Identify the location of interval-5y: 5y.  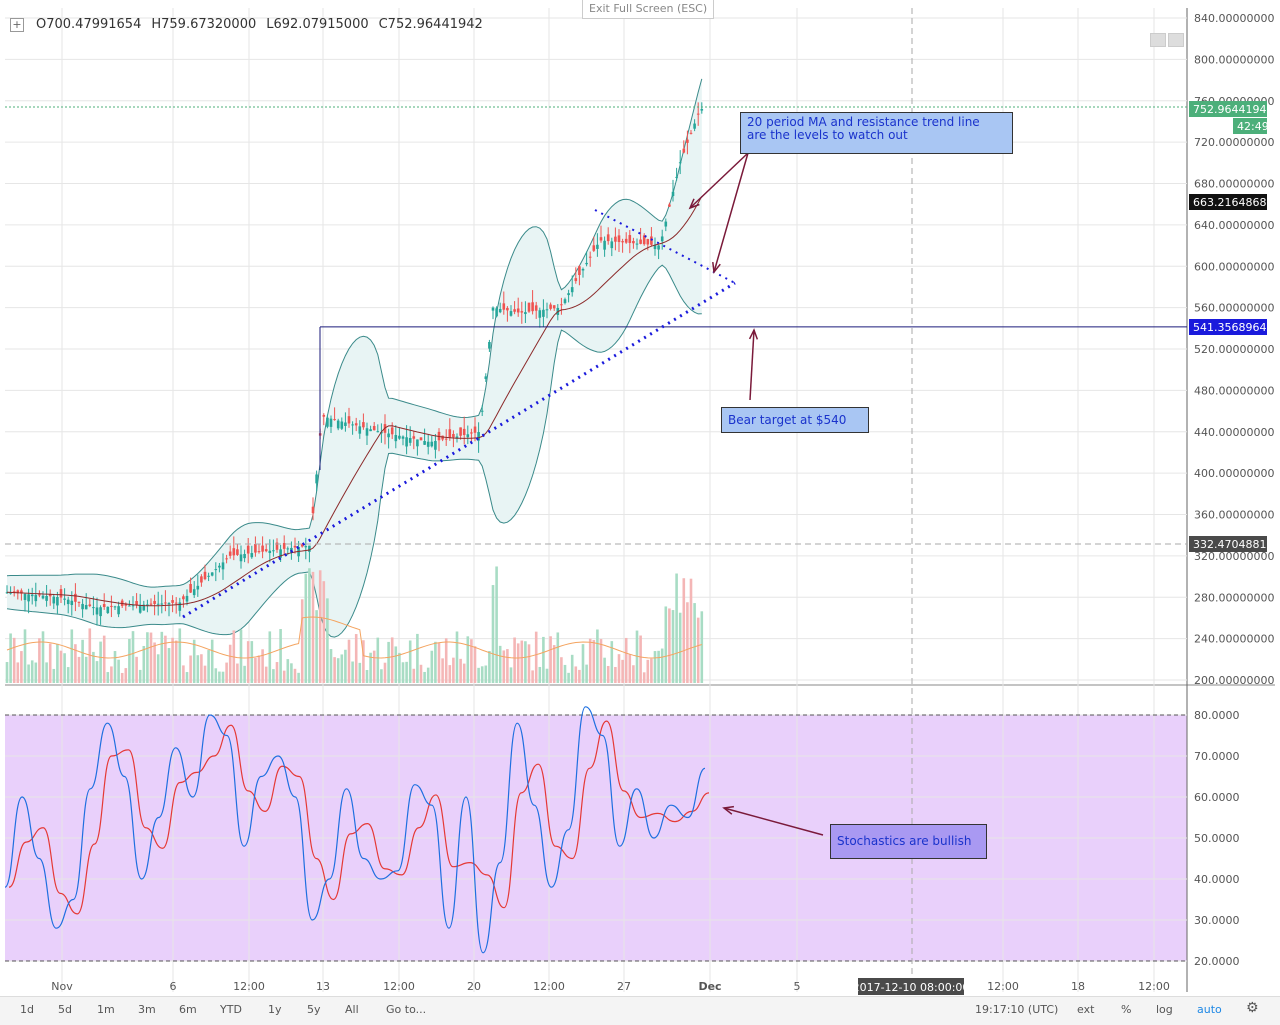
(314, 1009).